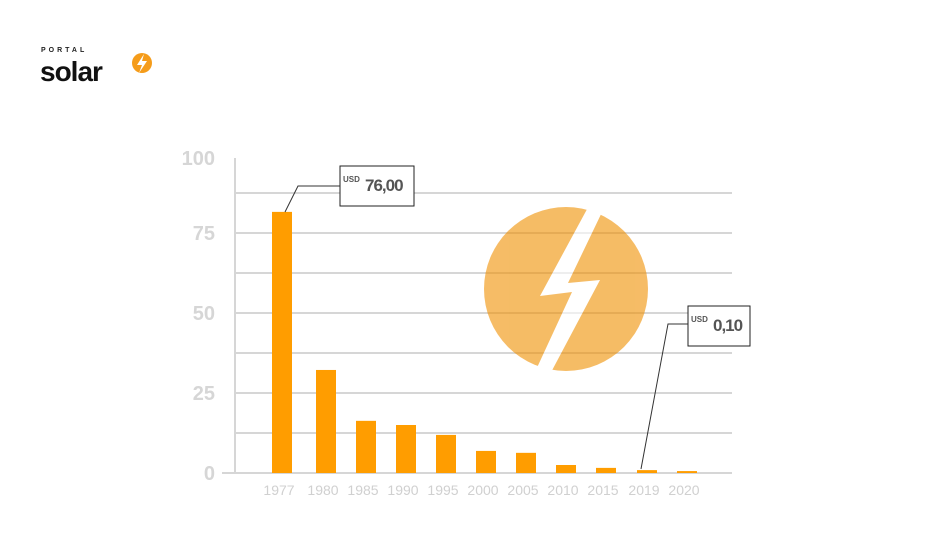 The width and height of the screenshot is (935, 555). What do you see at coordinates (683, 490) in the screenshot?
I see `x-tick-label: 2020` at bounding box center [683, 490].